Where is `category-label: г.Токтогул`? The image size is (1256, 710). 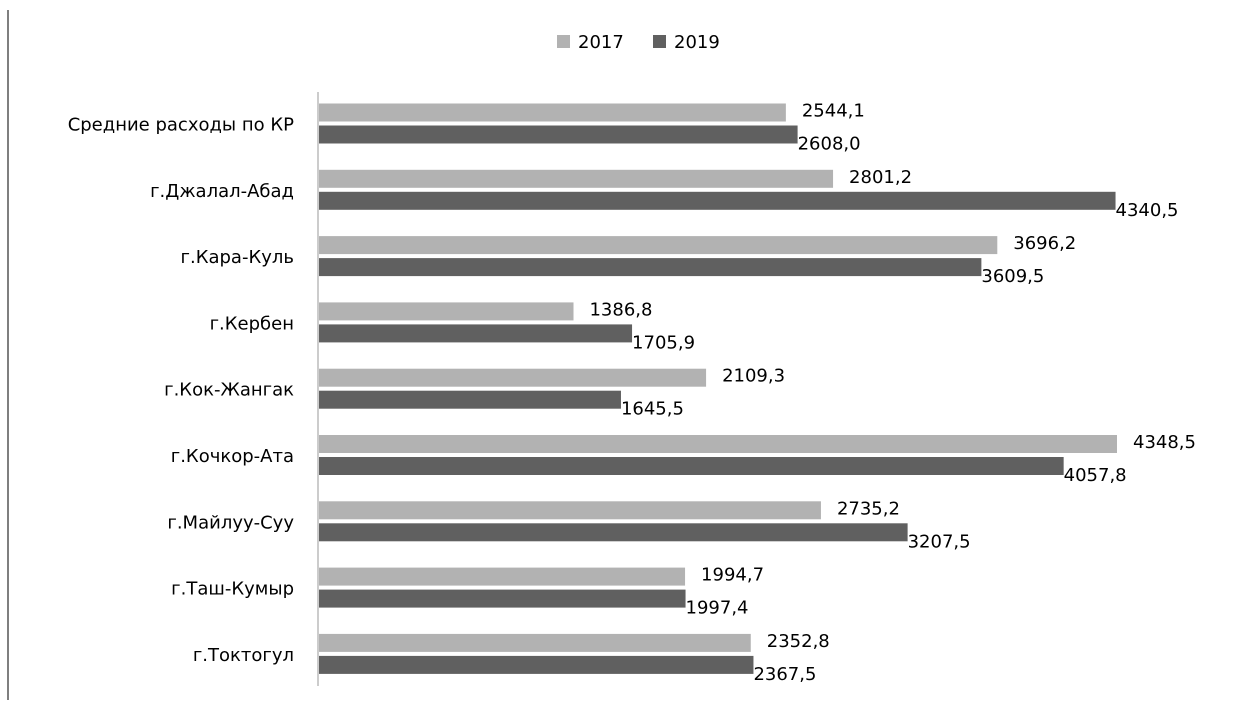
category-label: г.Токтогул is located at coordinates (243, 655).